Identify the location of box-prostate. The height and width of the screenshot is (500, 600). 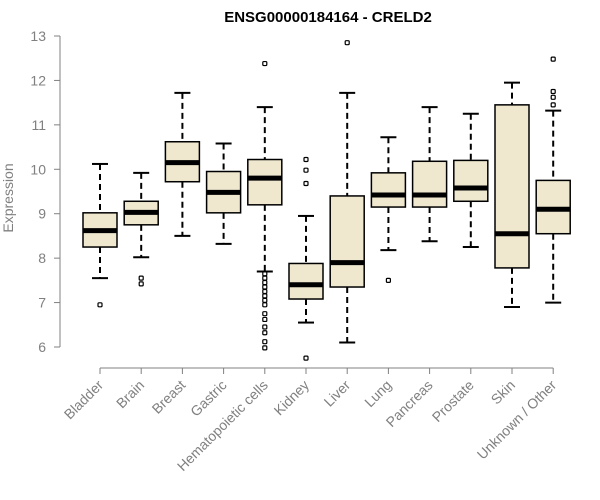
(471, 180).